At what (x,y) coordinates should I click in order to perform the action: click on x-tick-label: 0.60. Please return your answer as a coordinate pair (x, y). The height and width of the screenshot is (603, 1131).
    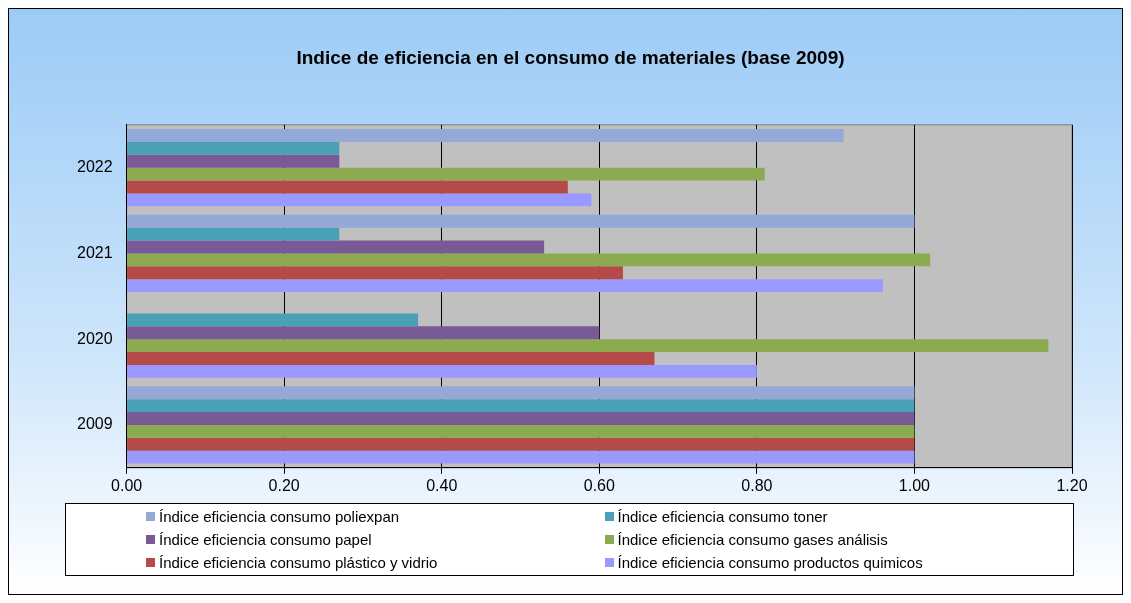
    Looking at the image, I should click on (599, 485).